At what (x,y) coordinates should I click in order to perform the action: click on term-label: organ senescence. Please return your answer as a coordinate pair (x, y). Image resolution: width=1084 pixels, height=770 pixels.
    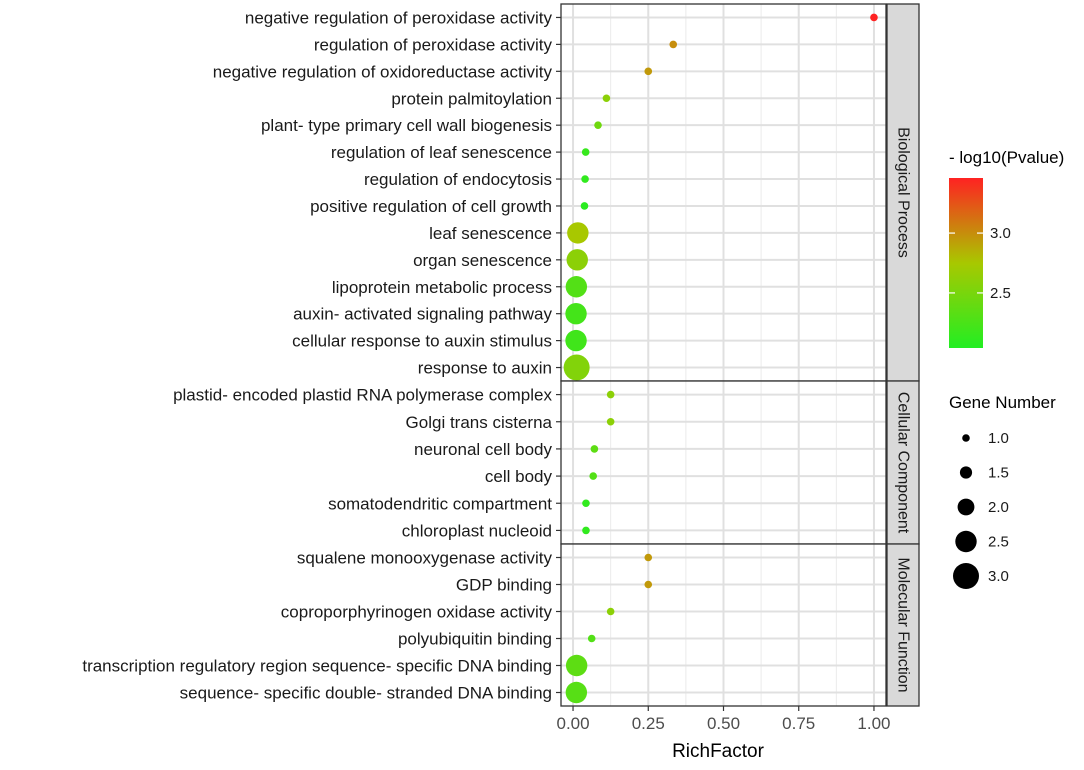
    Looking at the image, I should click on (482, 260).